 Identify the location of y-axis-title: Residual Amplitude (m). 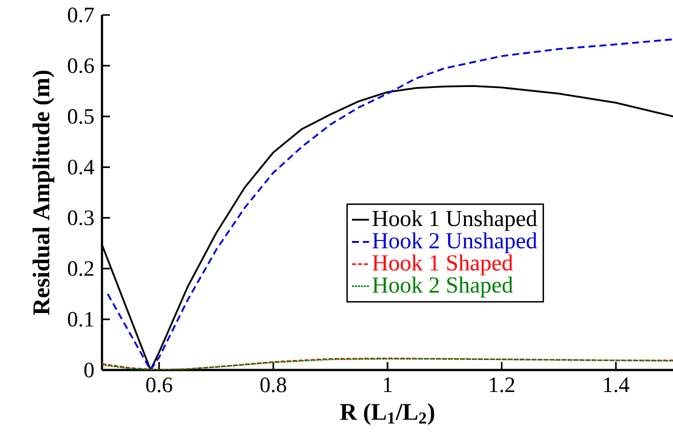
(43, 192).